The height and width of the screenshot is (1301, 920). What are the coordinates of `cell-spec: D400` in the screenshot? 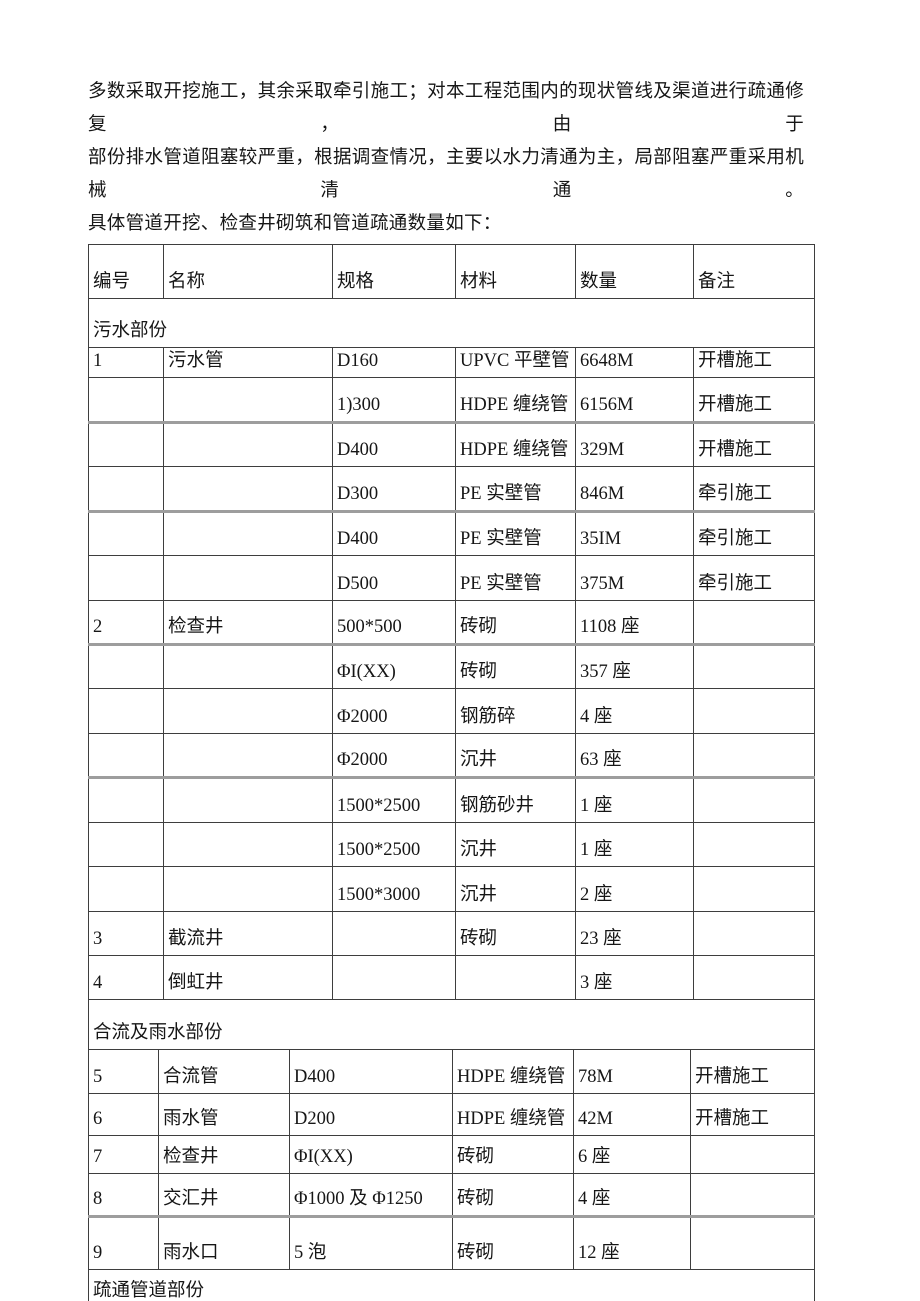 It's located at (394, 444).